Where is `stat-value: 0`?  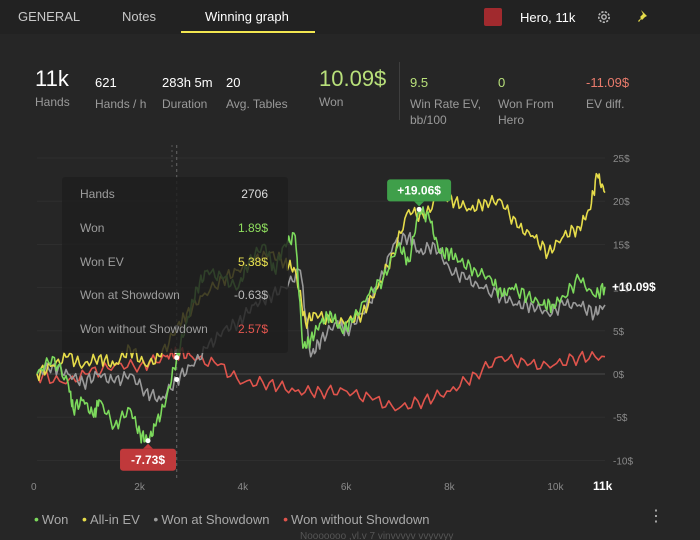 stat-value: 0 is located at coordinates (502, 82).